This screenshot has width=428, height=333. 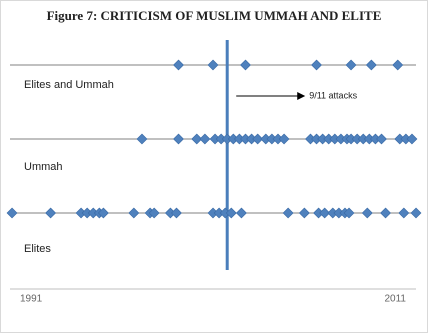 What do you see at coordinates (37, 249) in the screenshot?
I see `row-label: Elites` at bounding box center [37, 249].